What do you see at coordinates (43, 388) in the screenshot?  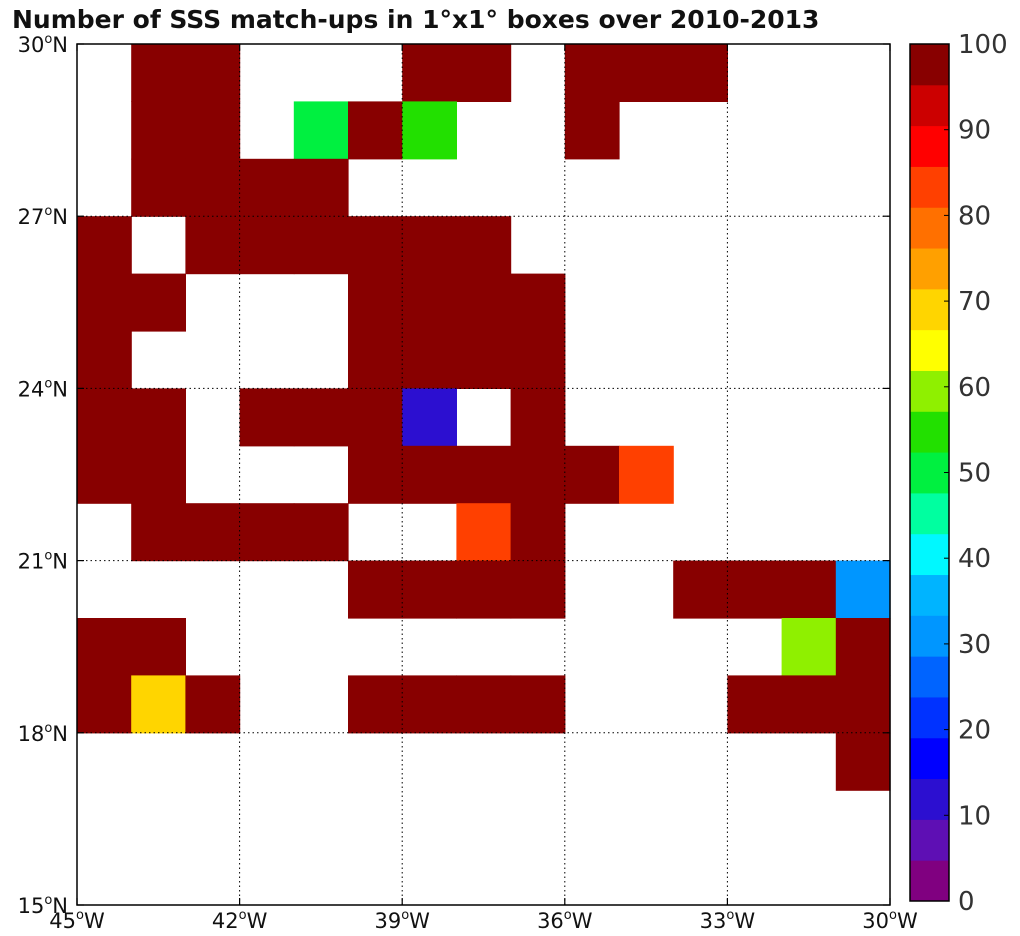 I see `y-tick-label: 24oN` at bounding box center [43, 388].